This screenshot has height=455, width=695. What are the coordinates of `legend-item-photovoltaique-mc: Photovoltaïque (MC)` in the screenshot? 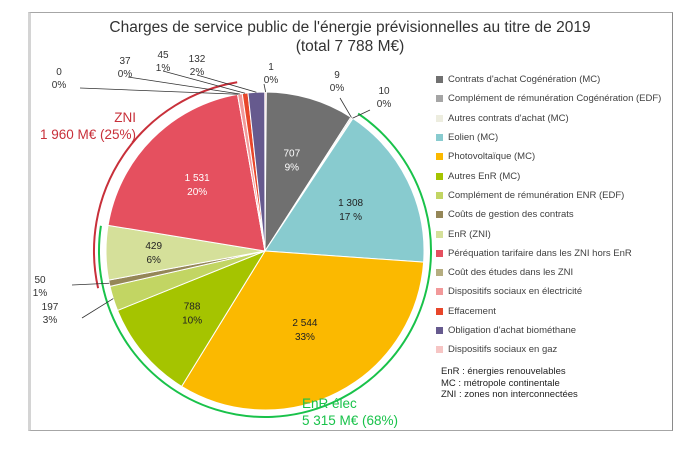 It's located at (548, 156).